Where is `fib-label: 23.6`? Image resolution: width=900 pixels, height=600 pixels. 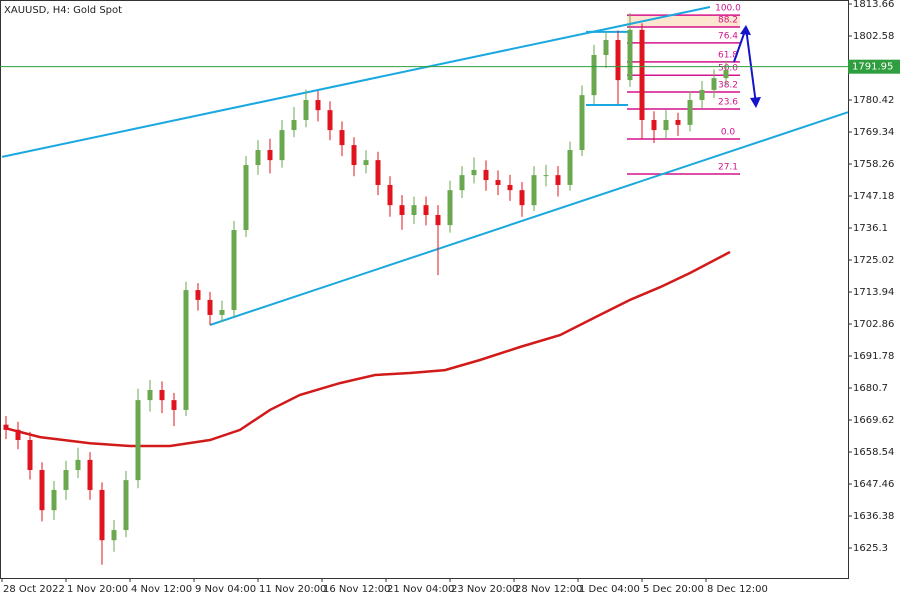
fib-label: 23.6 is located at coordinates (728, 102).